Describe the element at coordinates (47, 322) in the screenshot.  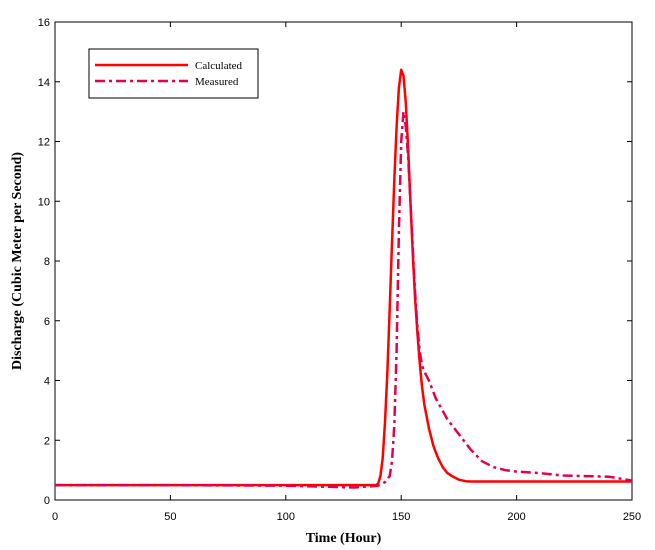
I see `y-tick-label: 6` at that location.